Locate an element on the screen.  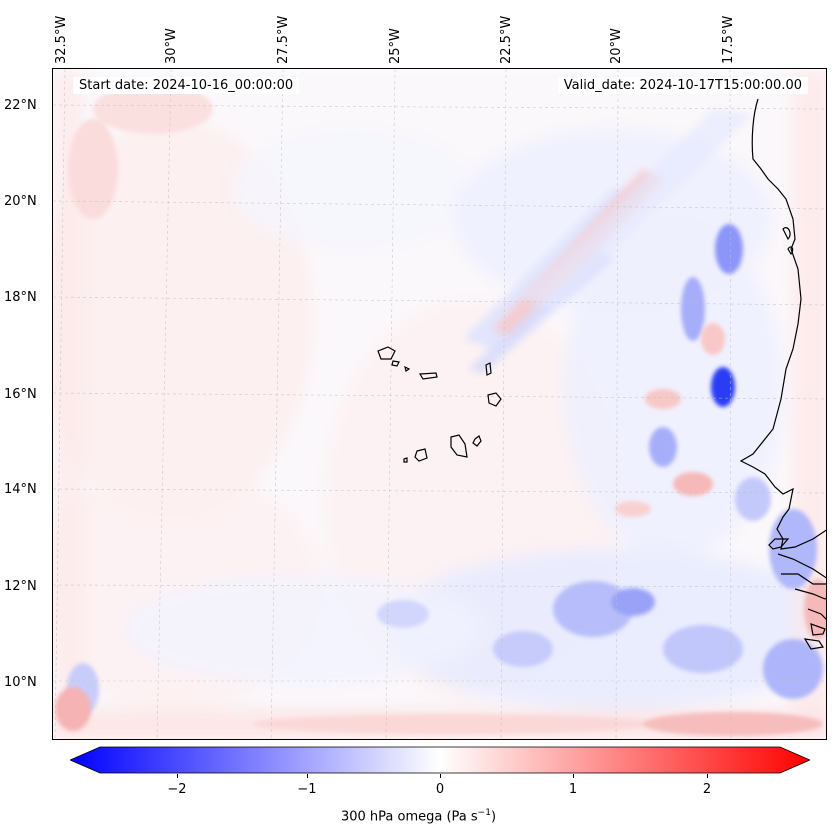
island-fogo is located at coordinates (421, 455).